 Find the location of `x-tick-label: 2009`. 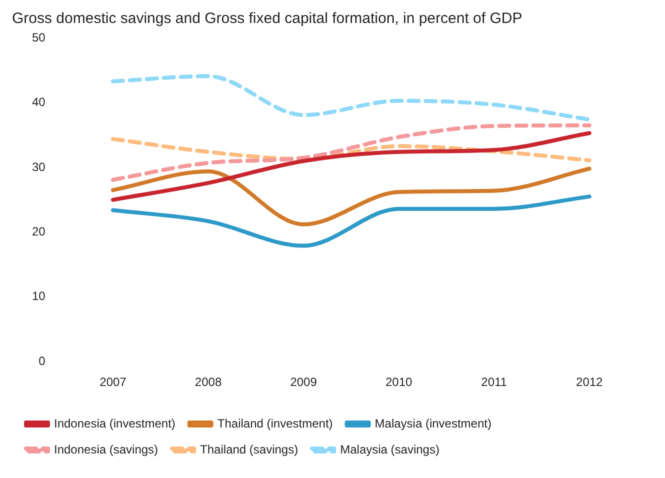

x-tick-label: 2009 is located at coordinates (304, 382).